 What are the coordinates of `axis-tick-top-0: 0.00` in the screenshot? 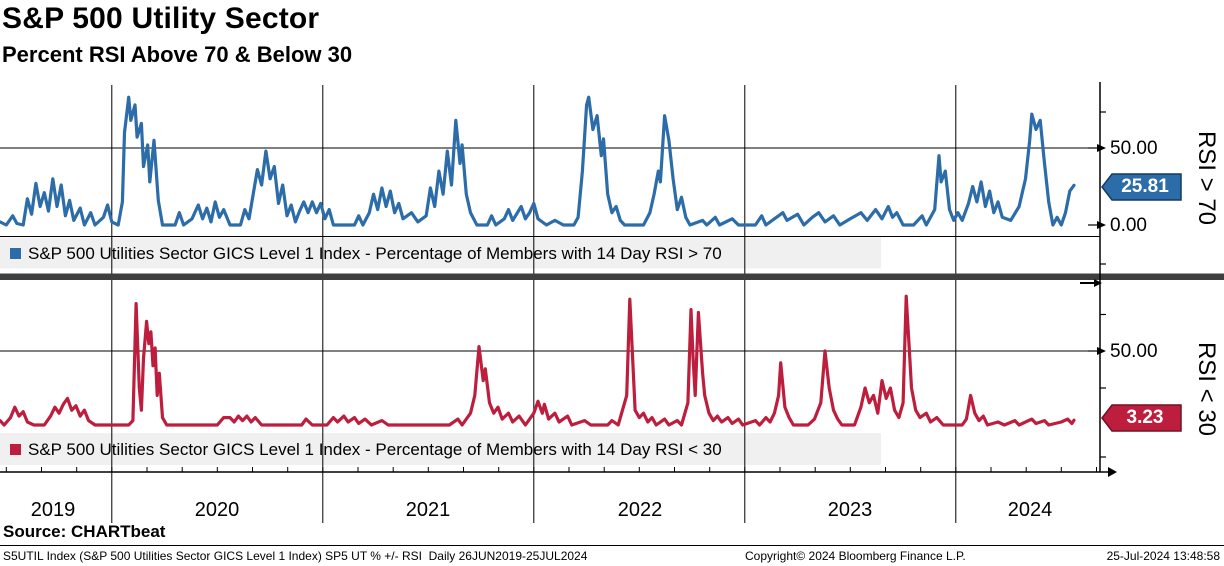 It's located at (1128, 225).